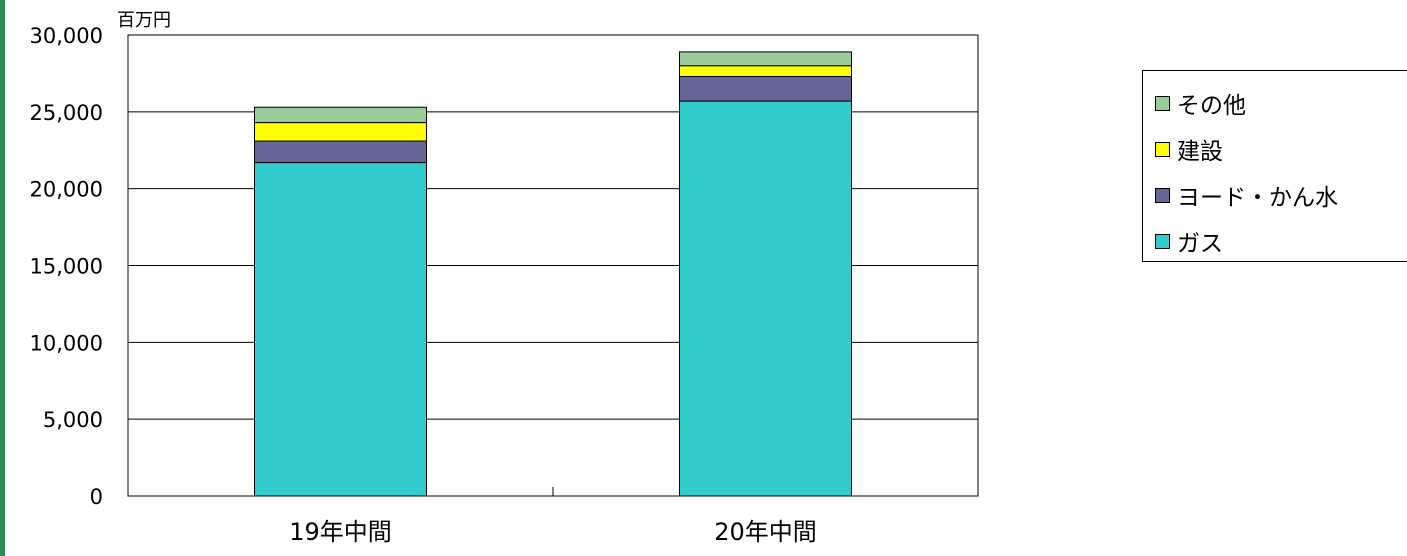 The image size is (1407, 556). I want to click on legend-label: その他, so click(1211, 106).